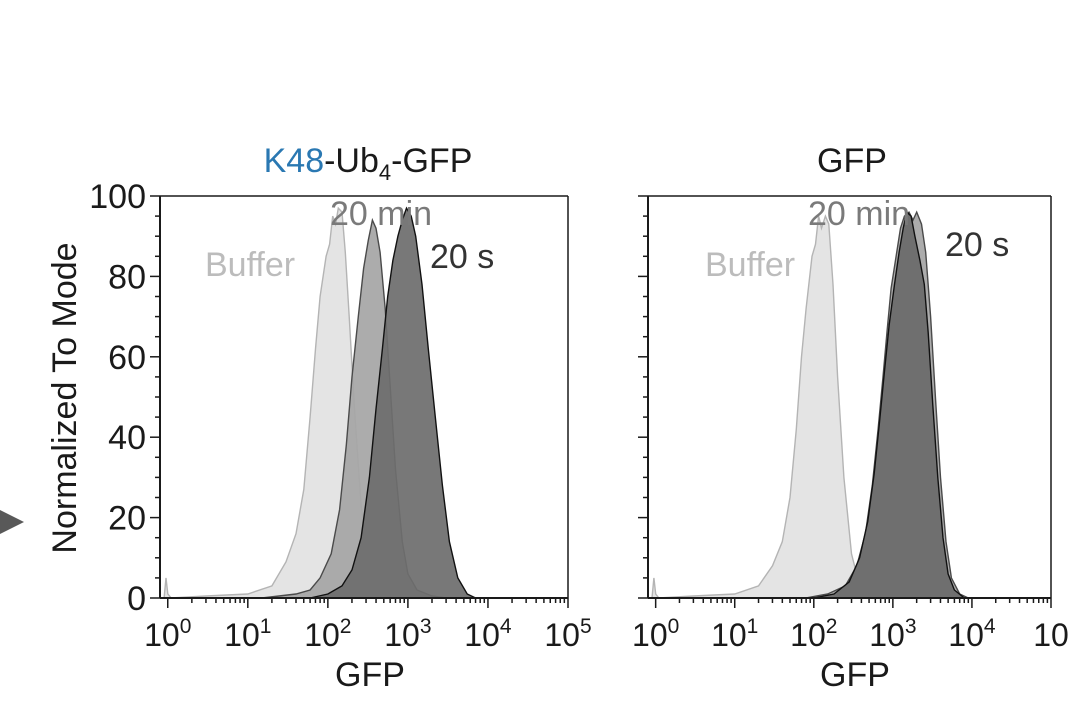 The width and height of the screenshot is (1071, 709). I want to click on y-tick-label: 0, so click(136, 599).